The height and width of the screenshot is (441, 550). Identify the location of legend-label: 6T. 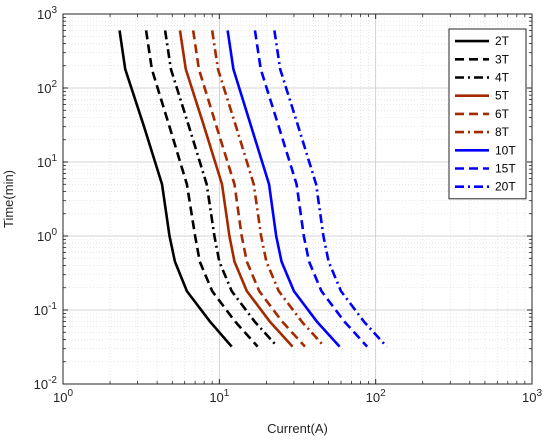
(502, 114).